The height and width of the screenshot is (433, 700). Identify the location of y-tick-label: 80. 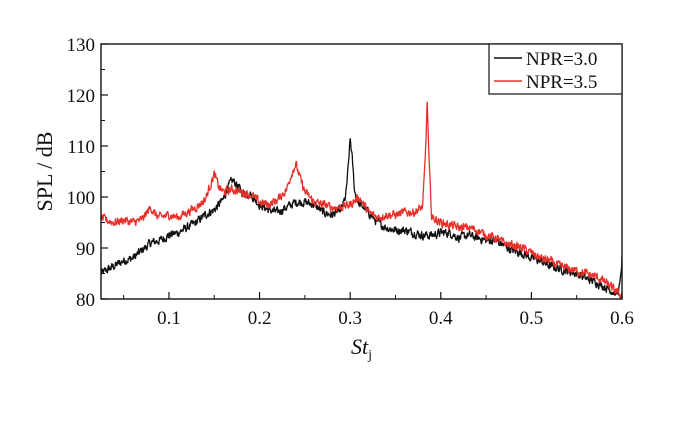
(85, 300).